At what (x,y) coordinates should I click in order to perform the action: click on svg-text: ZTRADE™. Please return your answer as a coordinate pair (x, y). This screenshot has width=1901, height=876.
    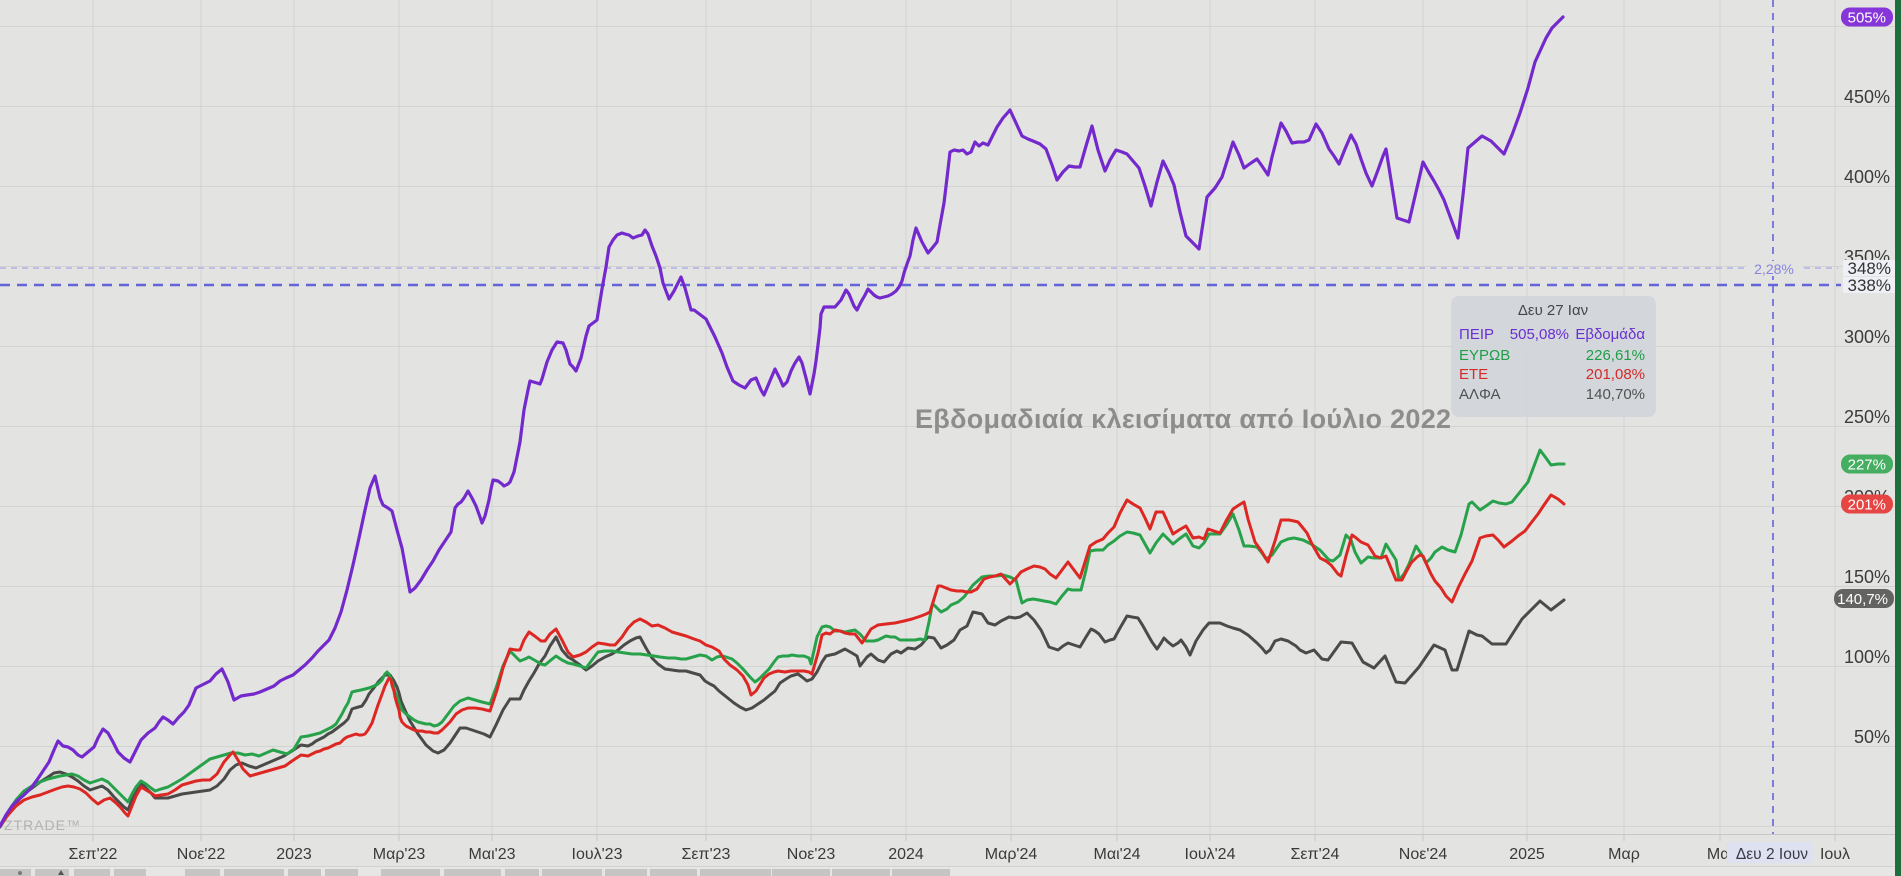
    Looking at the image, I should click on (42, 825).